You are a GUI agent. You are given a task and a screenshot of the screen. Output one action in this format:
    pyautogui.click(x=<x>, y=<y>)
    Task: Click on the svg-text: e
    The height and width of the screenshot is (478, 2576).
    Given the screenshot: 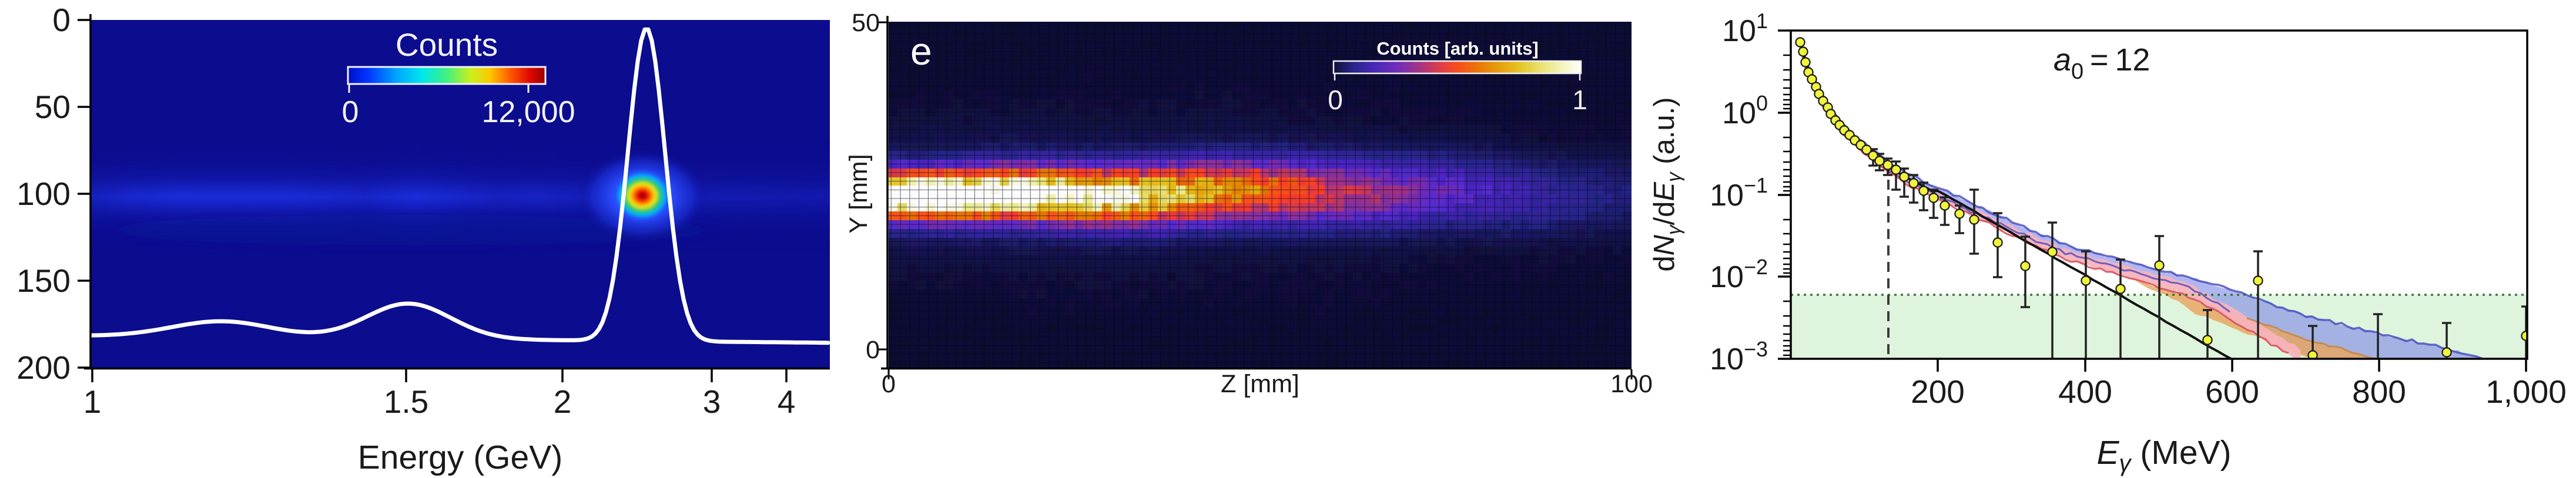 What is the action you would take?
    pyautogui.click(x=921, y=51)
    